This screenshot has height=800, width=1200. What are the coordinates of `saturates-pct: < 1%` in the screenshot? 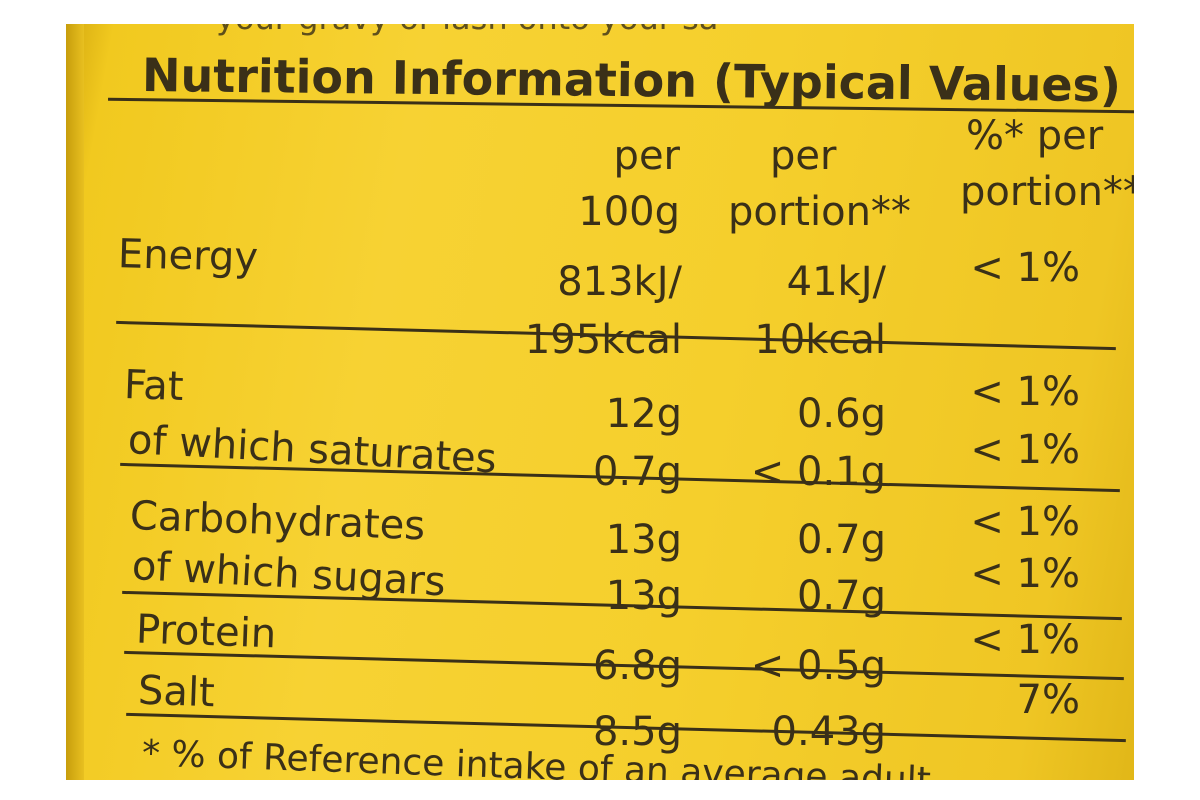 It's located at (1025, 450).